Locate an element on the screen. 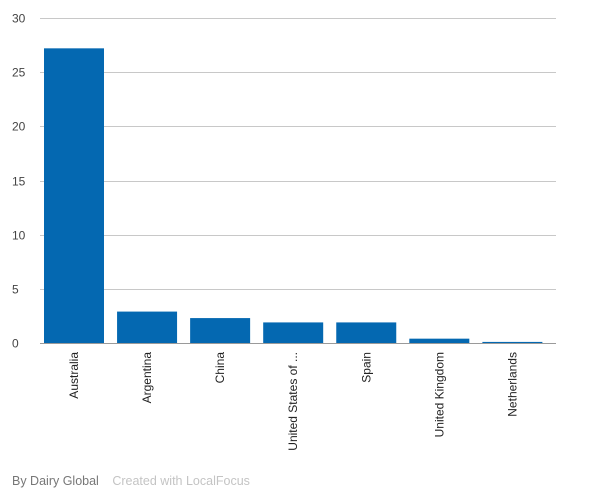 The height and width of the screenshot is (503, 604). category-label: Netherlands is located at coordinates (512, 384).